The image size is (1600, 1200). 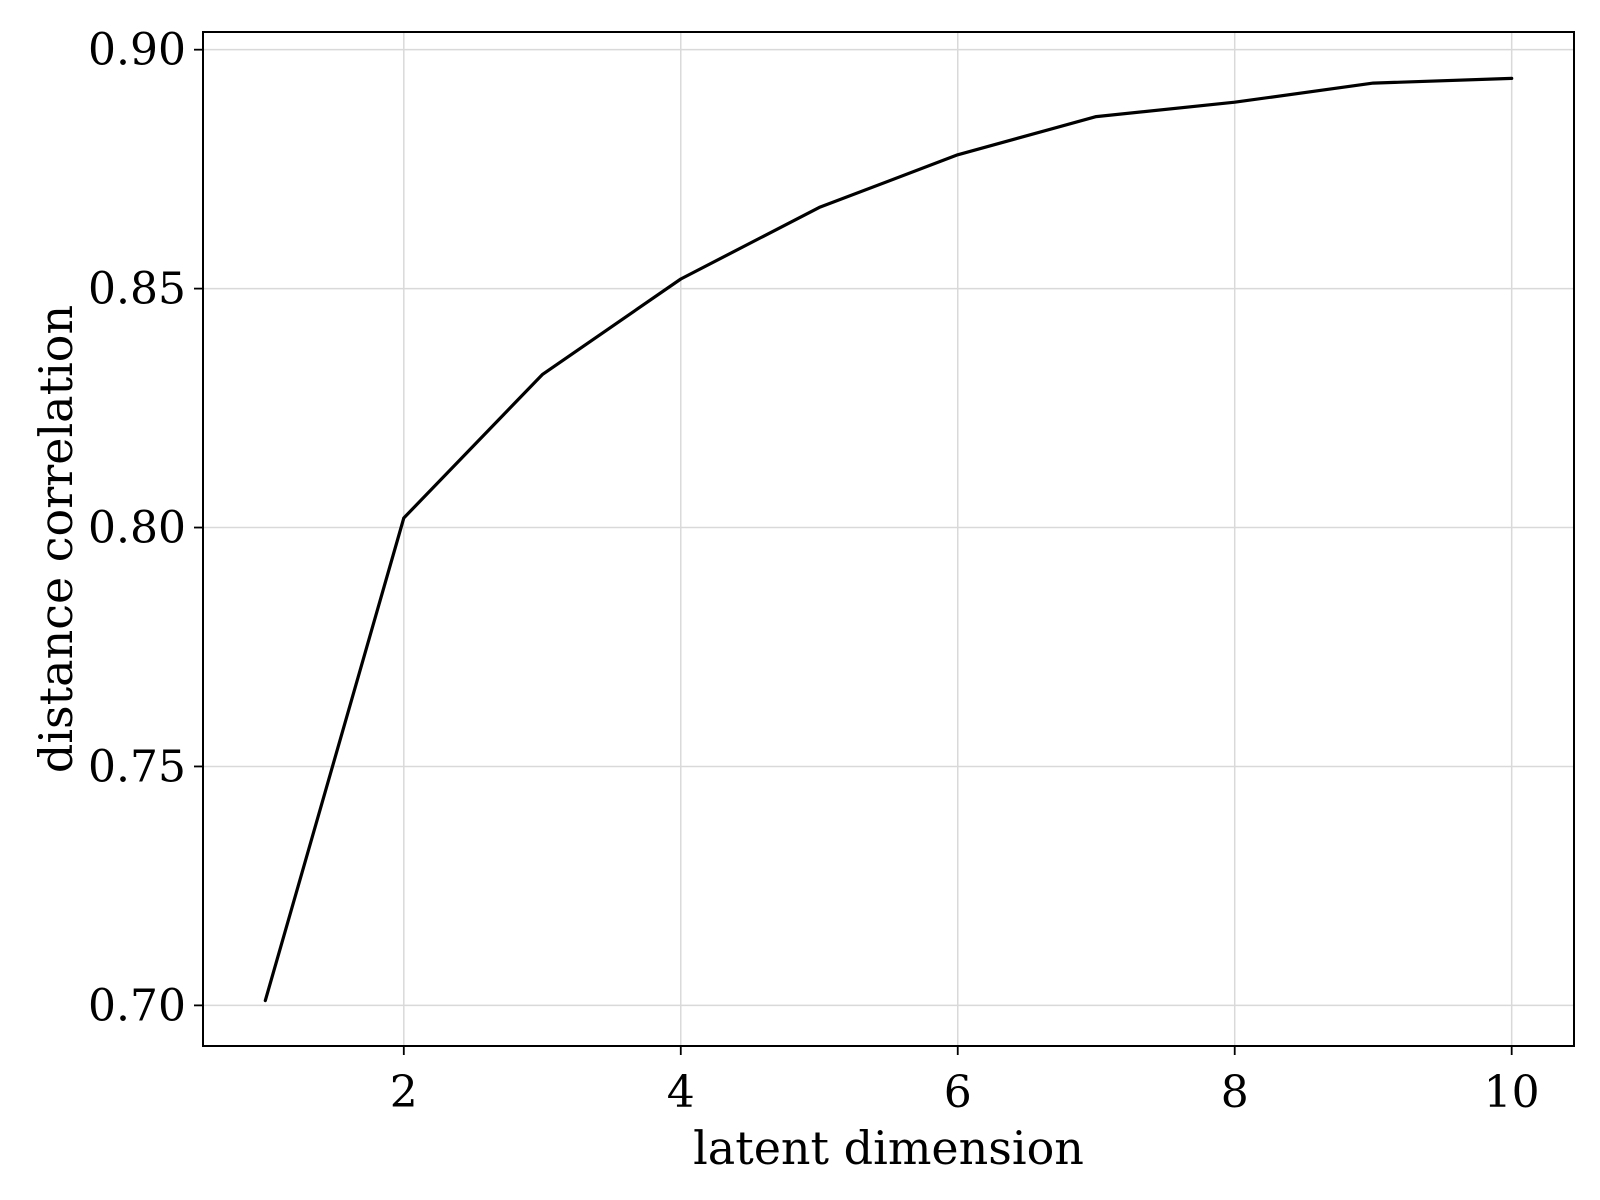 I want to click on x-tick-label: 6, so click(x=958, y=1092).